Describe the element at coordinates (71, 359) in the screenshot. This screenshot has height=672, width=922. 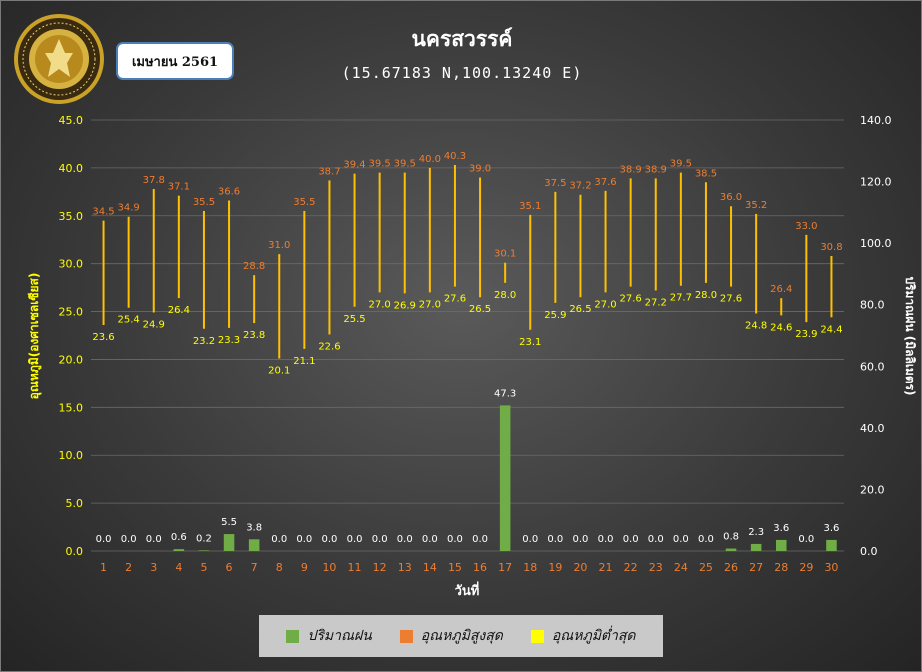
I see `left-tick-label: 20.0` at that location.